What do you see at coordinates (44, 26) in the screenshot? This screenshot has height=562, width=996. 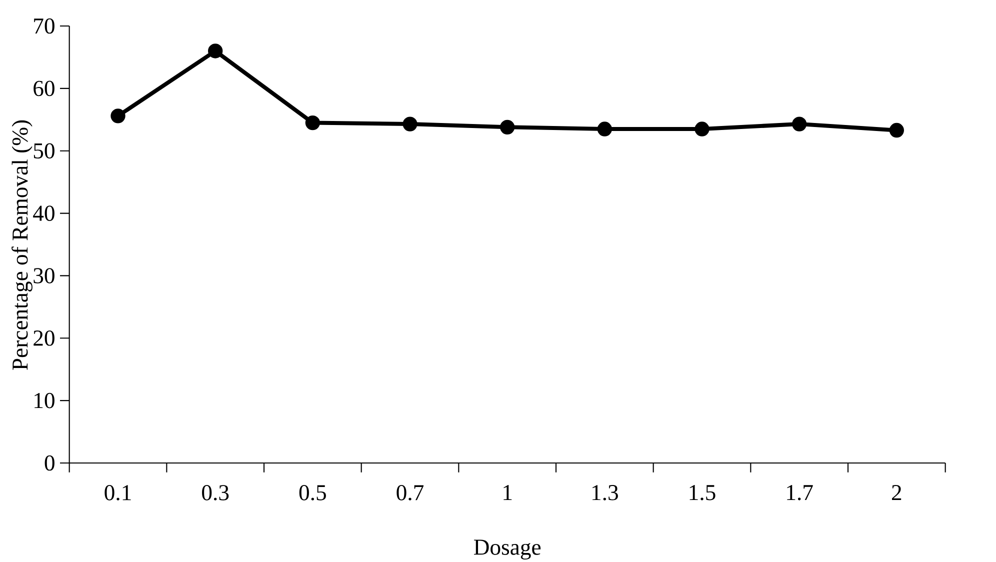 I see `y-tick-label: 70` at bounding box center [44, 26].